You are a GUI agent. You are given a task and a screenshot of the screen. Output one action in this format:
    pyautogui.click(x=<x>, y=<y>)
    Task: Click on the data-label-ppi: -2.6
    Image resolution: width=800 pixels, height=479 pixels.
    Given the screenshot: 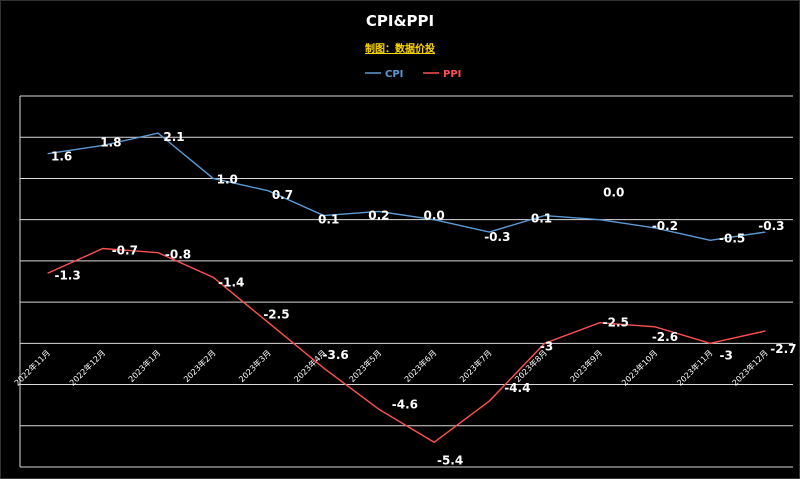 What is the action you would take?
    pyautogui.click(x=665, y=337)
    